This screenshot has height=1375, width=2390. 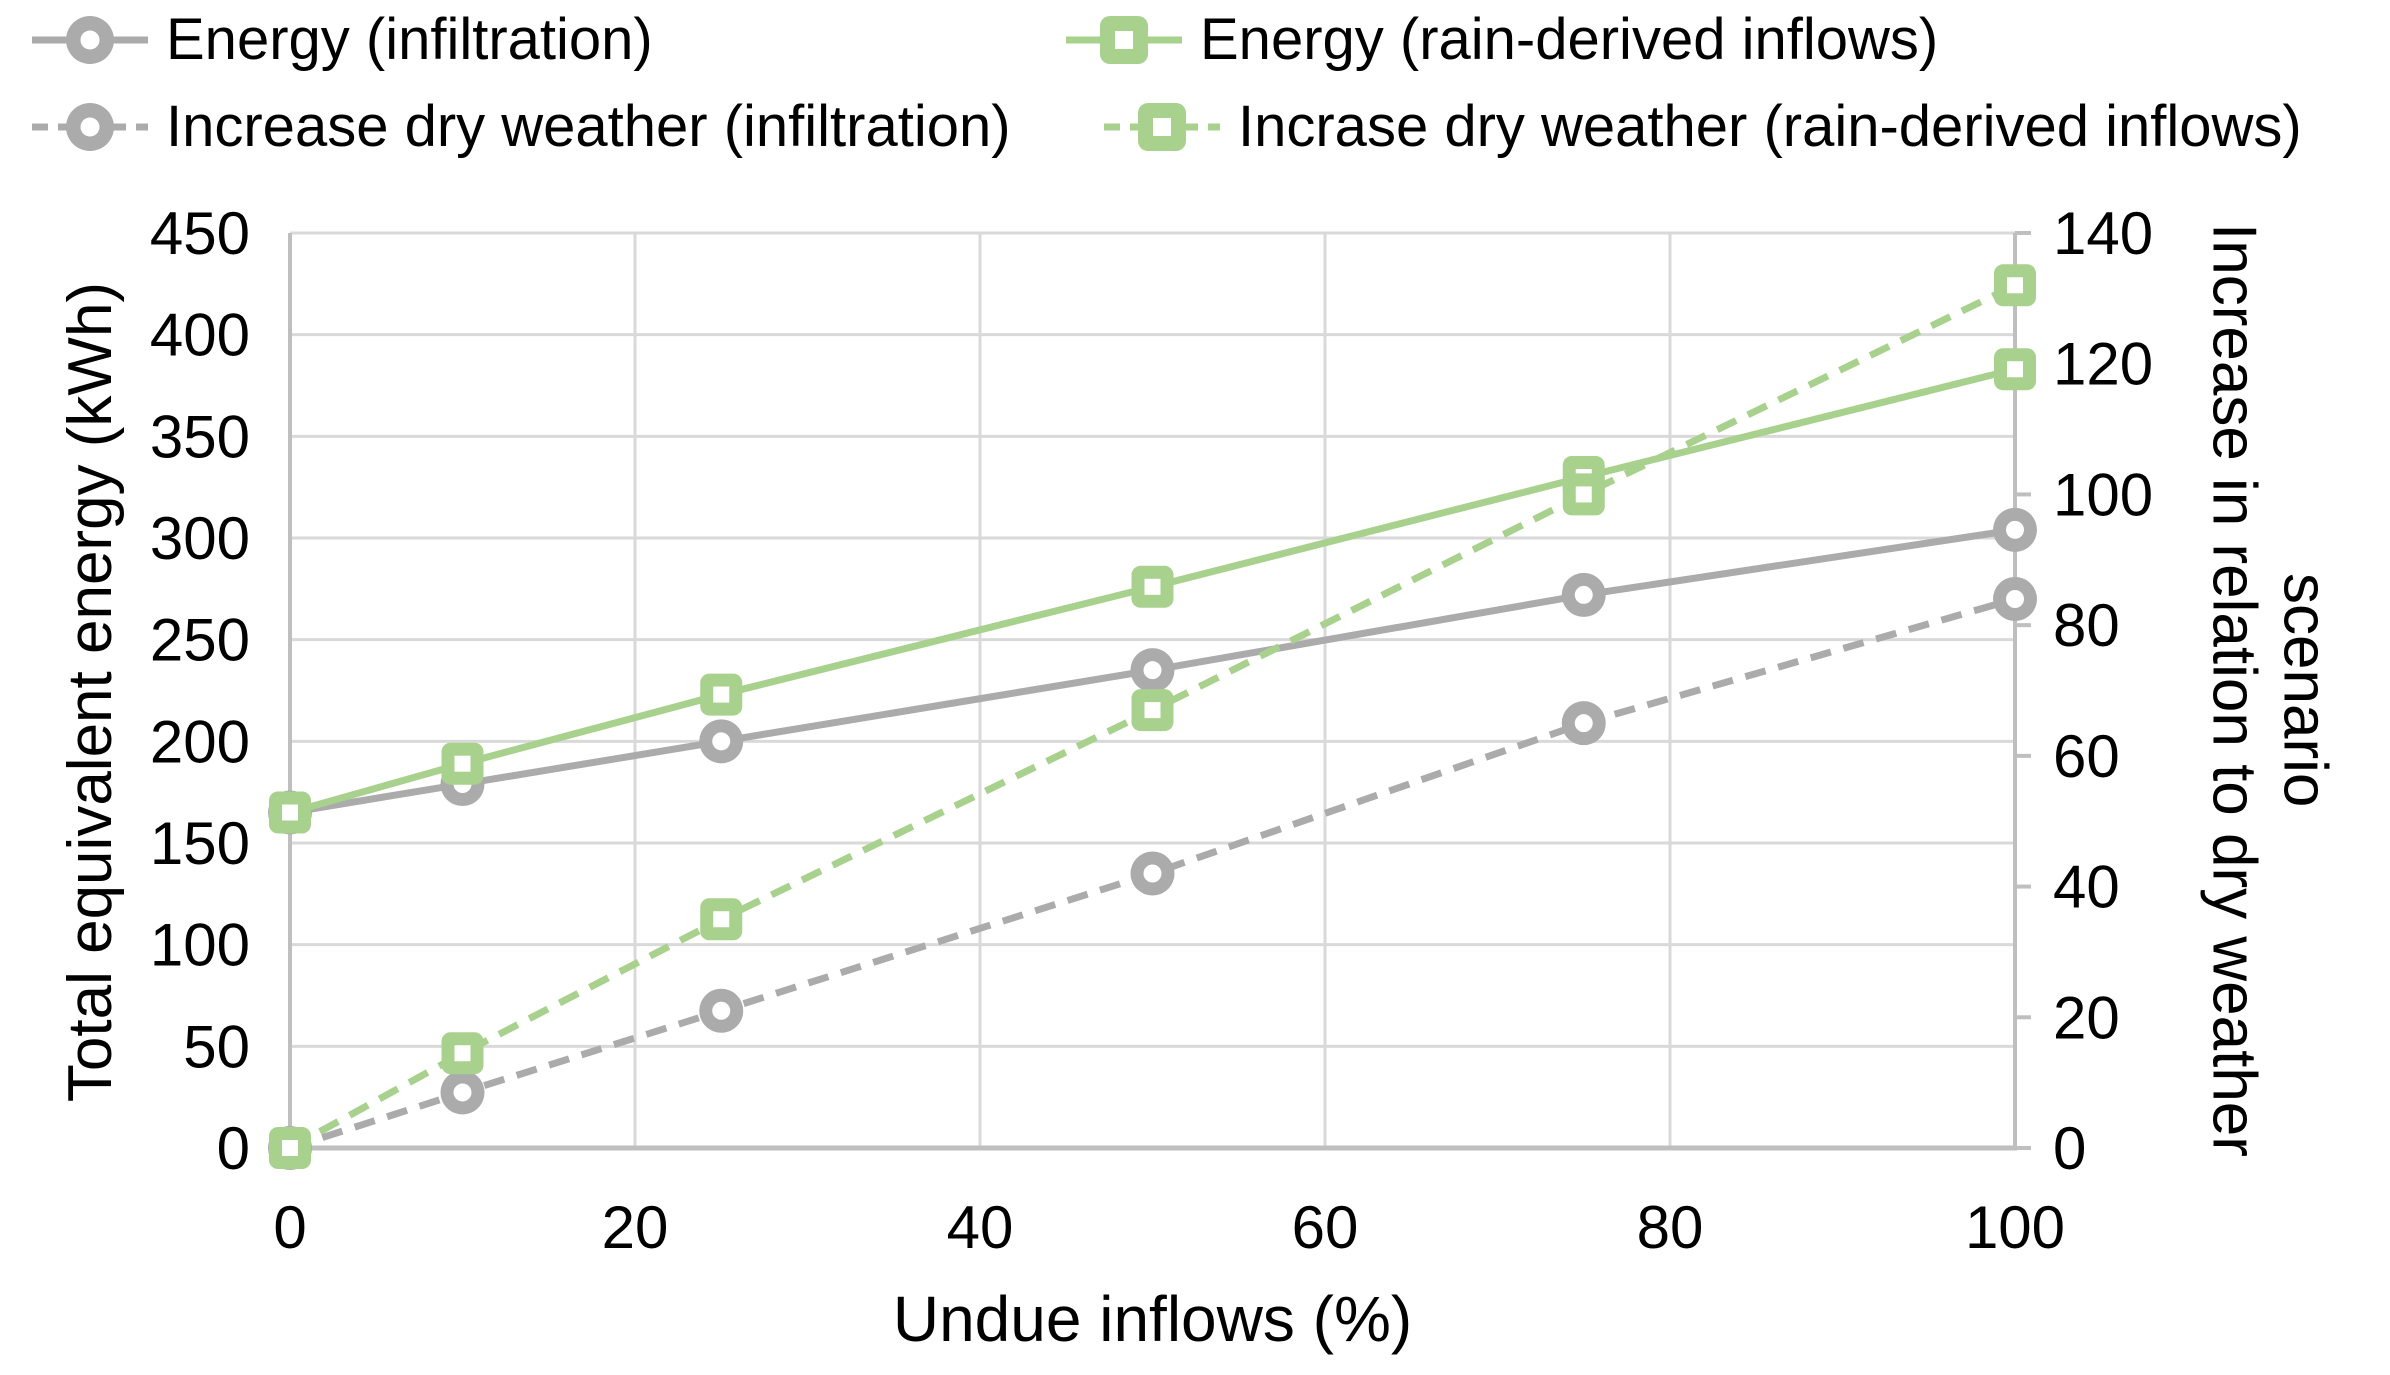 What do you see at coordinates (2103, 233) in the screenshot?
I see `right-axis-tick-label: 140` at bounding box center [2103, 233].